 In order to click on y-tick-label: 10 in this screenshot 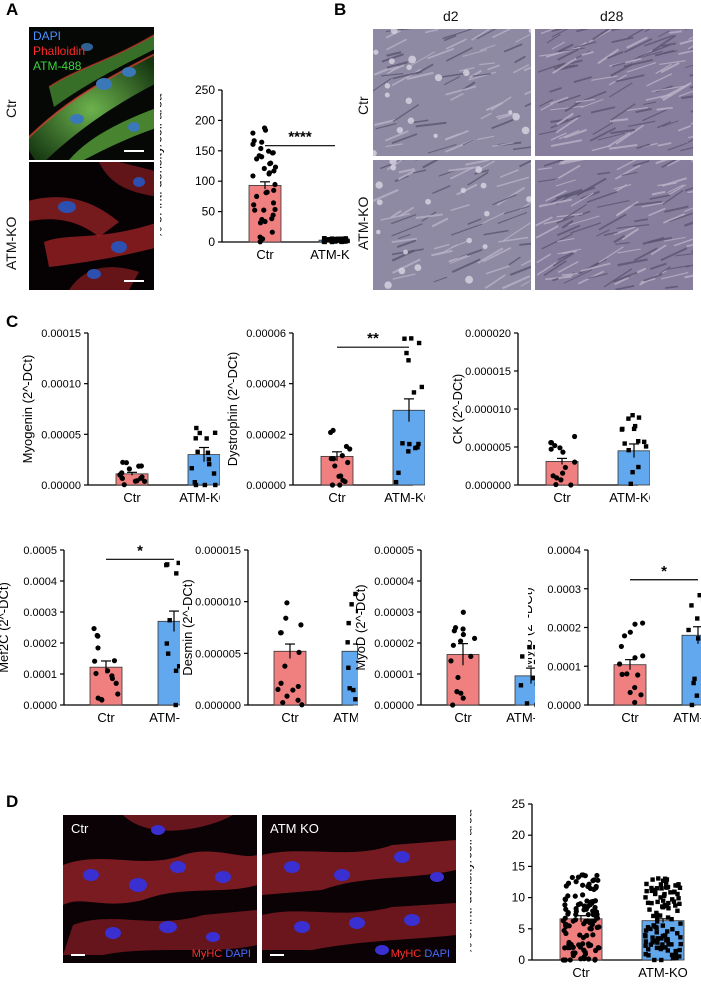, I will do `click(519, 898)`.